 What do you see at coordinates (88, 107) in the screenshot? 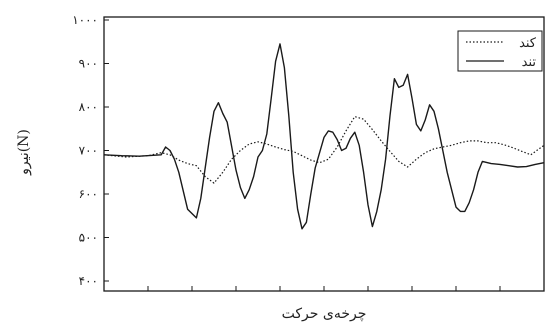
I see `y-tick-label: ۸۰۰` at bounding box center [88, 107].